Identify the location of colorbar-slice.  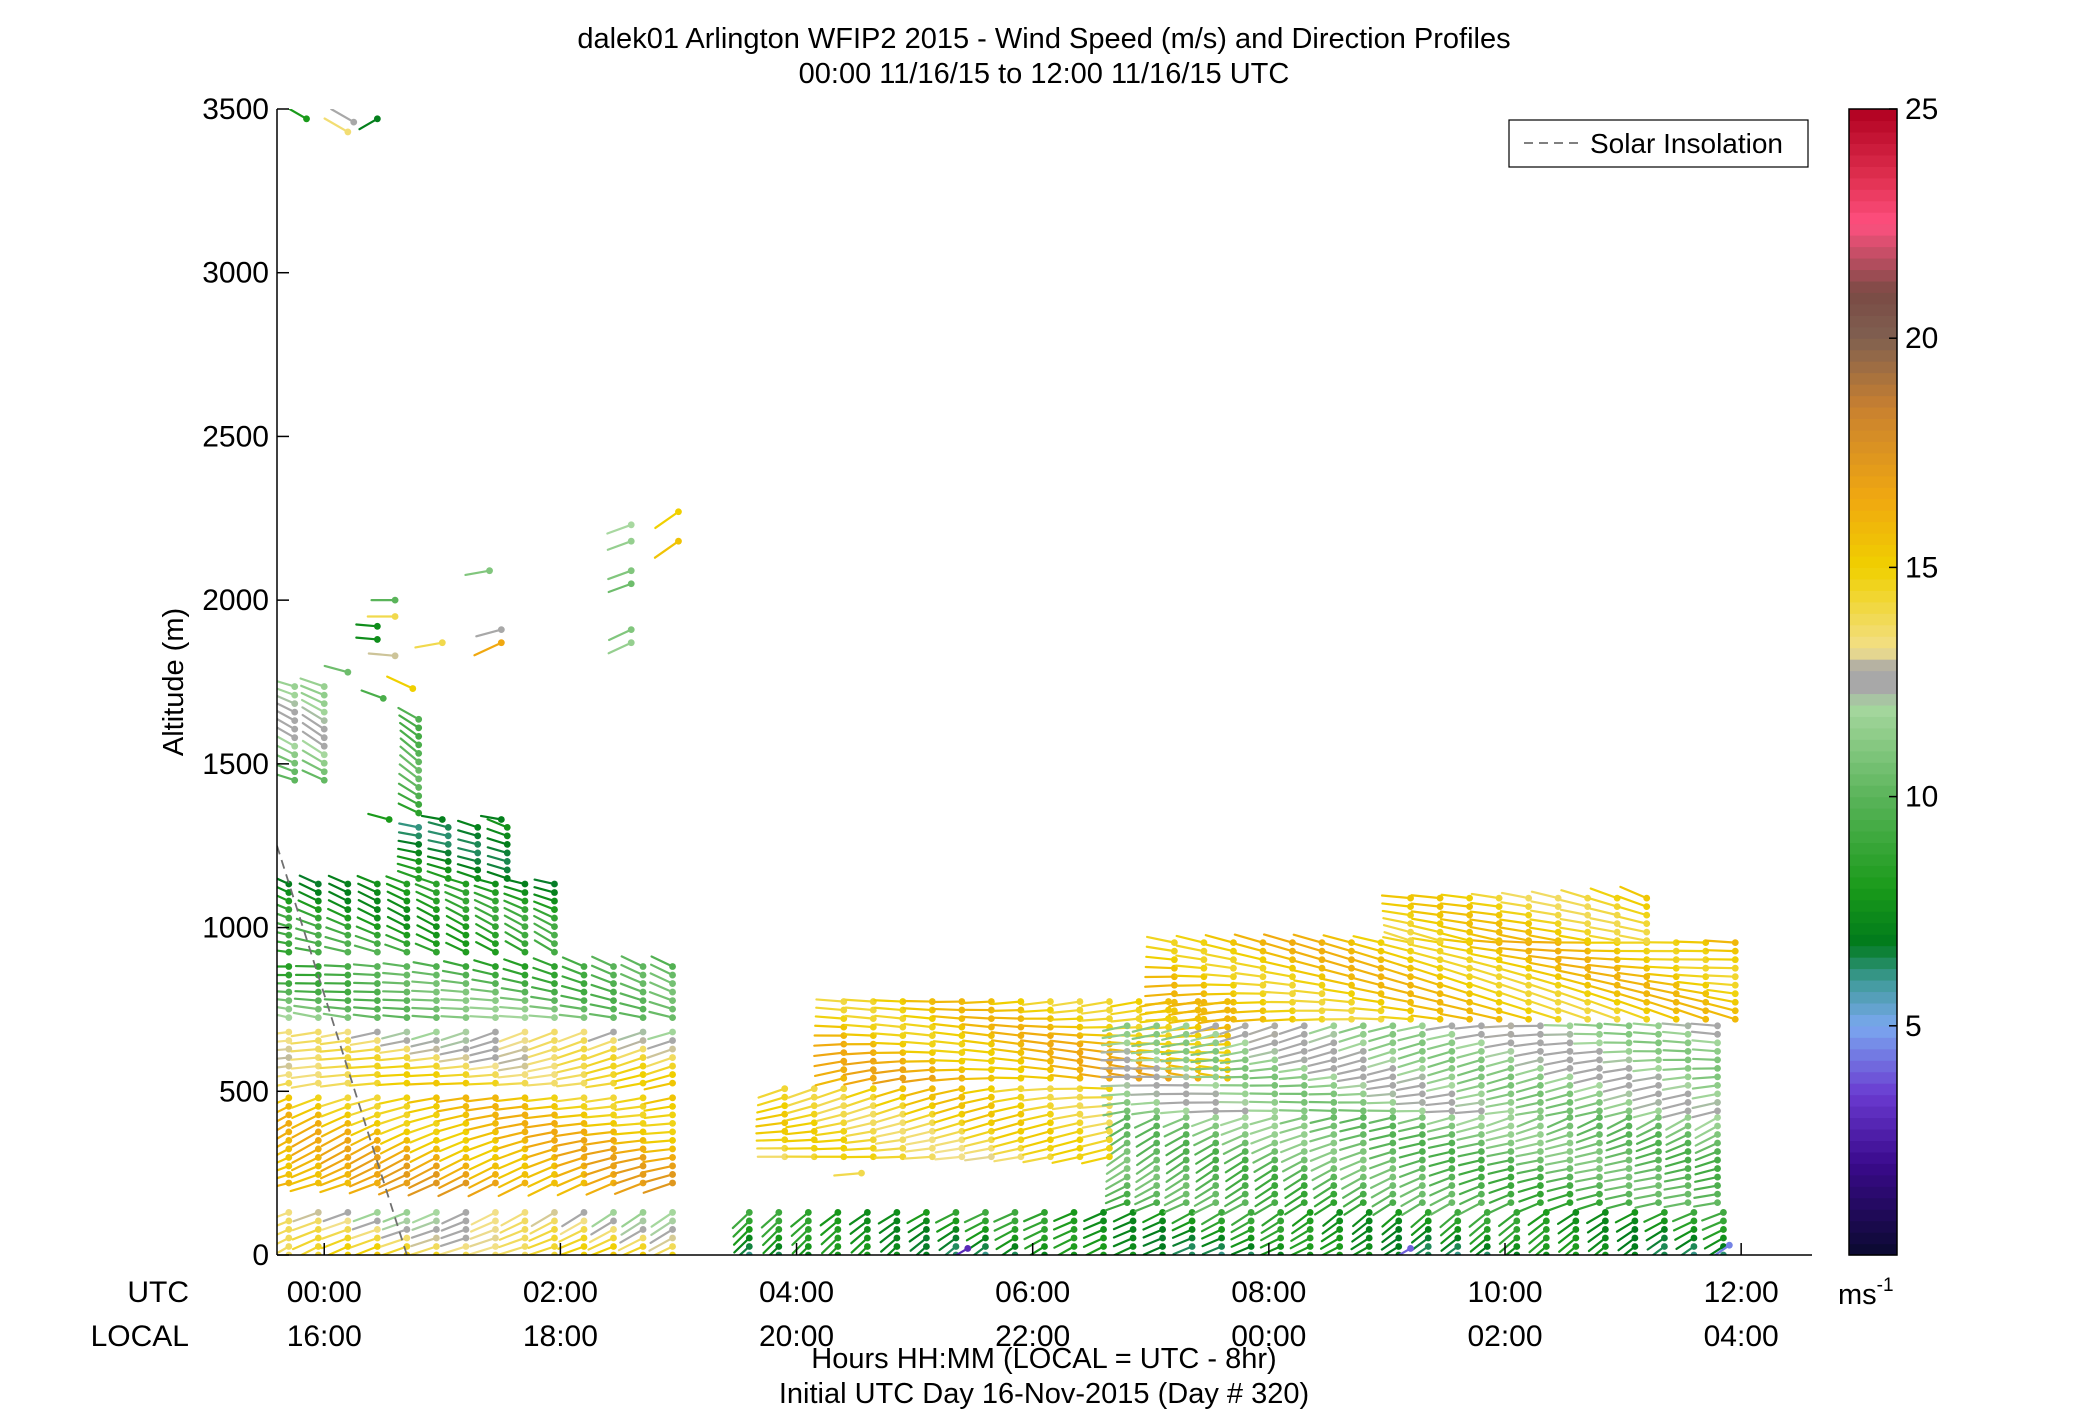
(1873, 413).